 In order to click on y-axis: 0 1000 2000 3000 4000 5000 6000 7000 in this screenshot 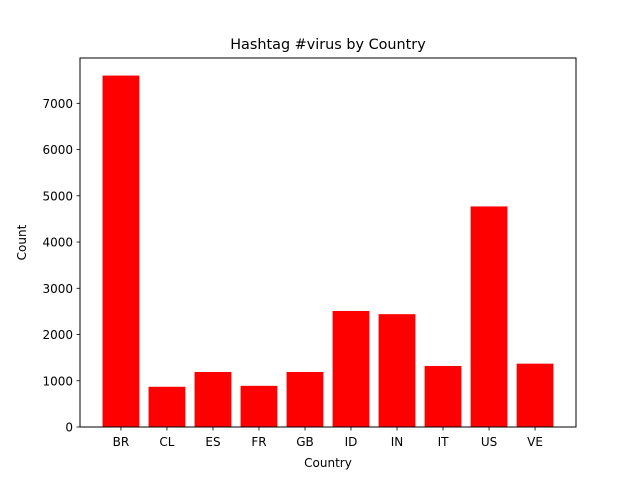, I will do `click(61, 266)`.